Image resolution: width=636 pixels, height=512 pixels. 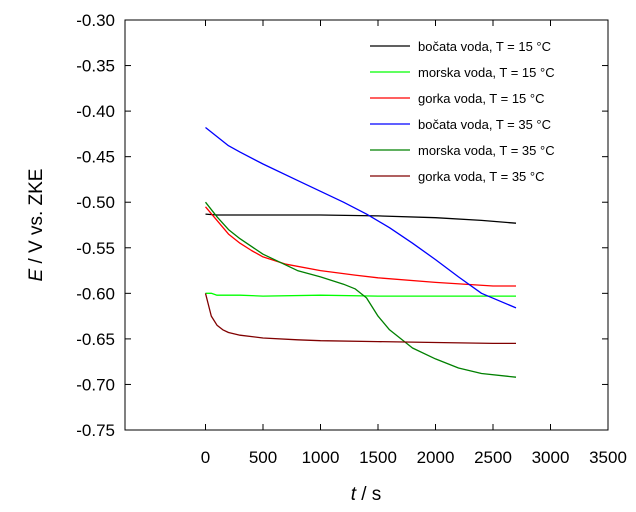 What do you see at coordinates (484, 46) in the screenshot?
I see `legend-label: bočata voda, T = 15 °C` at bounding box center [484, 46].